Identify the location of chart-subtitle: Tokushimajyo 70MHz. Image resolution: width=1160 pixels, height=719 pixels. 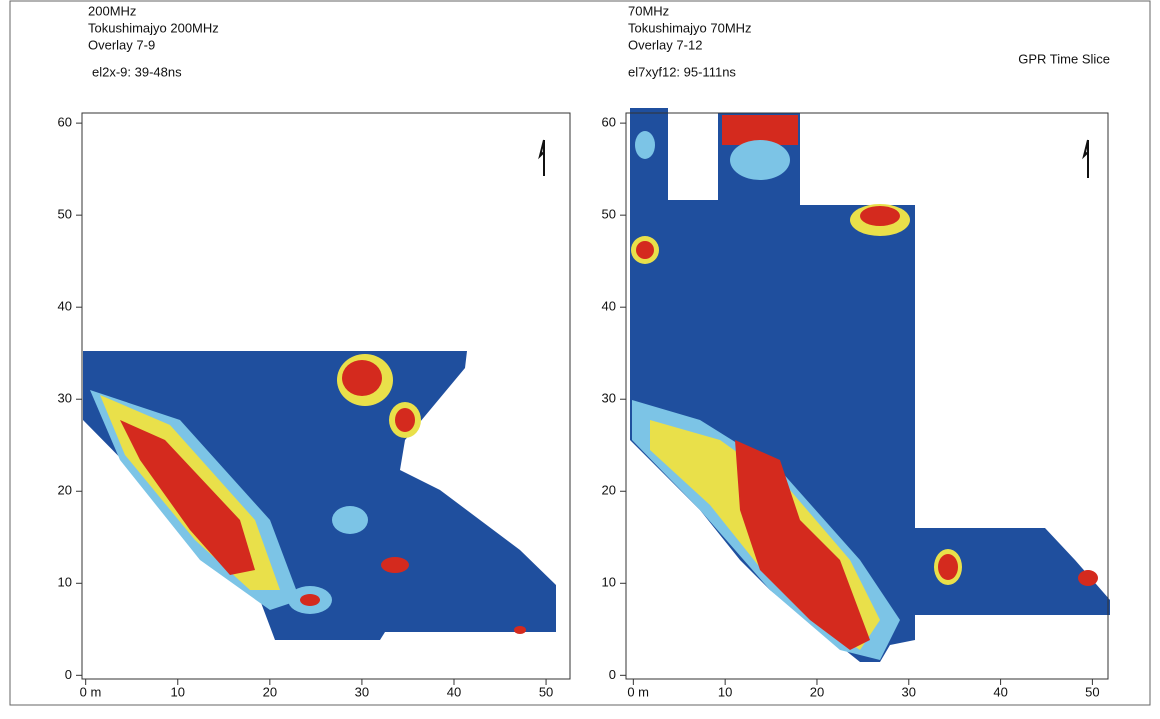
(690, 27).